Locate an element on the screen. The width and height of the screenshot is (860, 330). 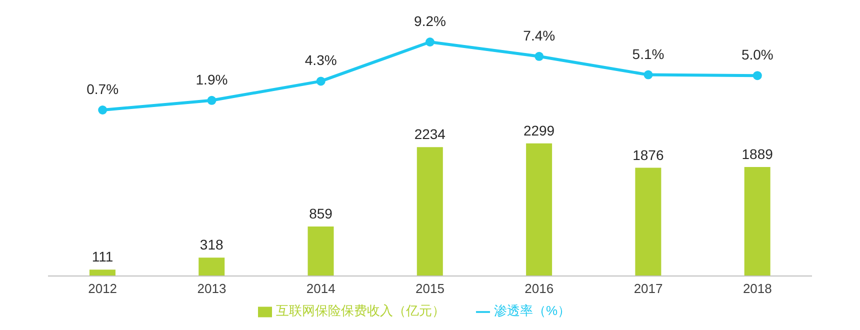
data-label: 9.2% is located at coordinates (430, 21).